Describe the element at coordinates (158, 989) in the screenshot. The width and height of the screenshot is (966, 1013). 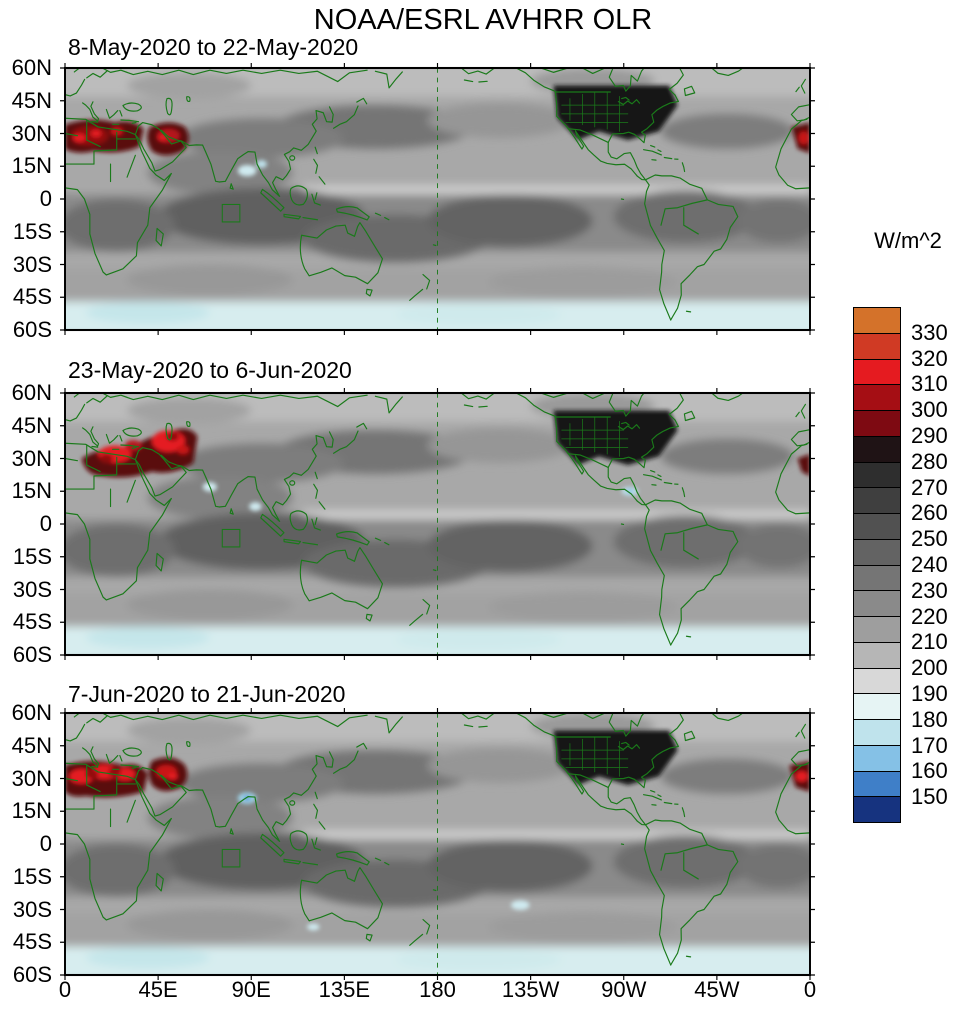
I see `x-tick-label: 45E` at that location.